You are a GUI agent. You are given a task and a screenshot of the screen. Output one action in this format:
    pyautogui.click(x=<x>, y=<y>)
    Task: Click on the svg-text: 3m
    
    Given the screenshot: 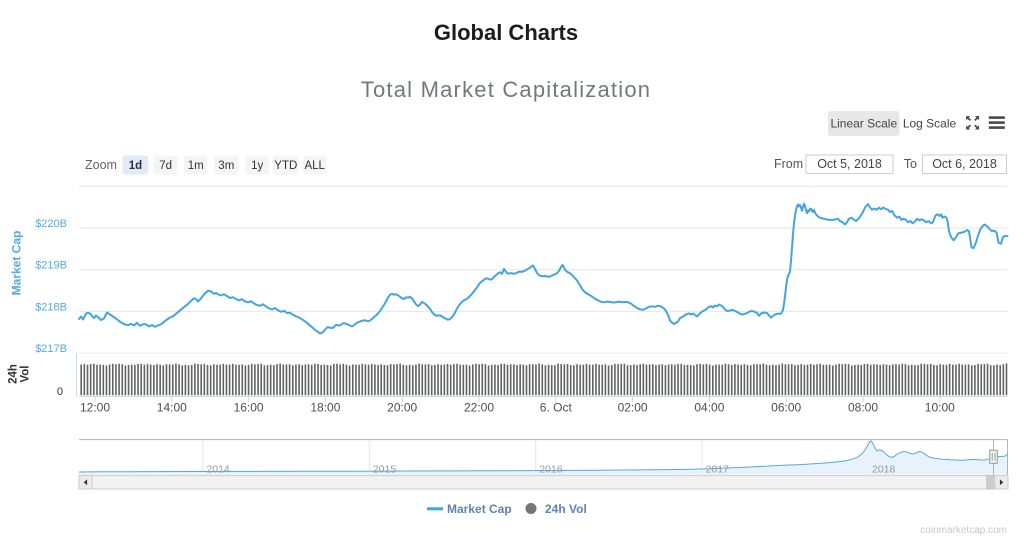 What is the action you would take?
    pyautogui.click(x=226, y=166)
    